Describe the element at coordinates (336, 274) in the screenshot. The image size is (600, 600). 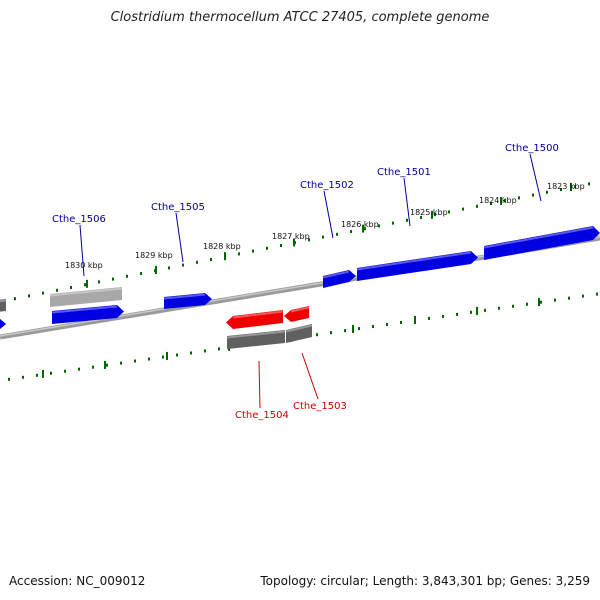
I see `gene-cthe-1502-shine` at that location.